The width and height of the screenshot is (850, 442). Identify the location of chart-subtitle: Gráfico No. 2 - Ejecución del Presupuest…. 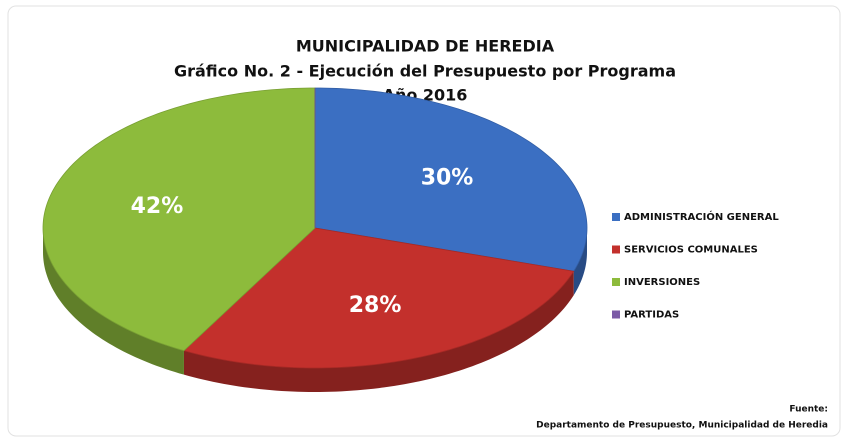
(425, 71).